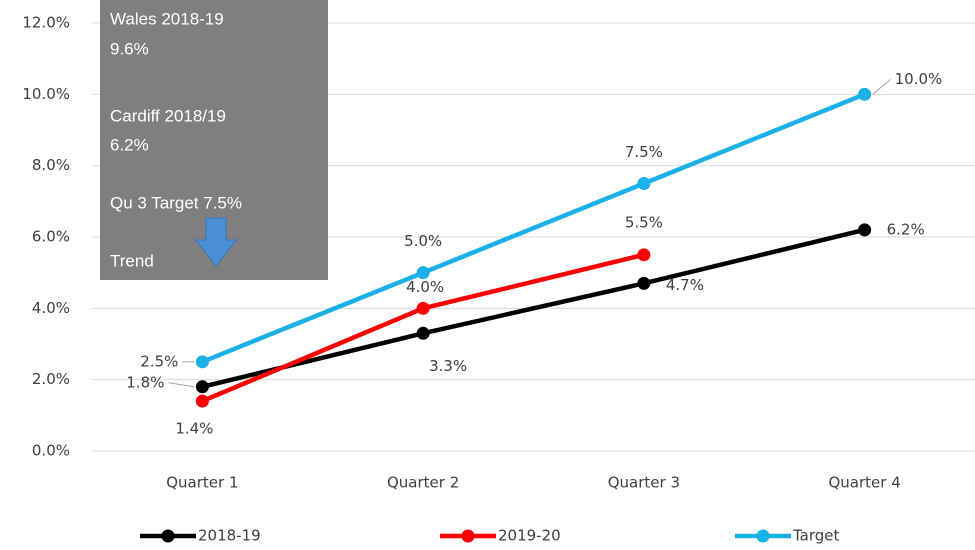  Describe the element at coordinates (202, 483) in the screenshot. I see `x-tick-label: Quarter 1` at that location.